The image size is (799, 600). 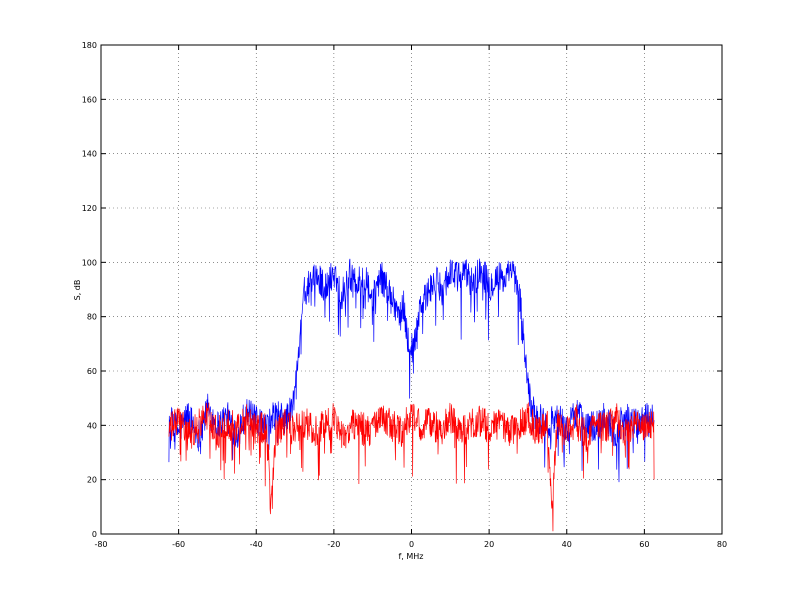 I want to click on x-axis-label: f, MHz, so click(x=410, y=556).